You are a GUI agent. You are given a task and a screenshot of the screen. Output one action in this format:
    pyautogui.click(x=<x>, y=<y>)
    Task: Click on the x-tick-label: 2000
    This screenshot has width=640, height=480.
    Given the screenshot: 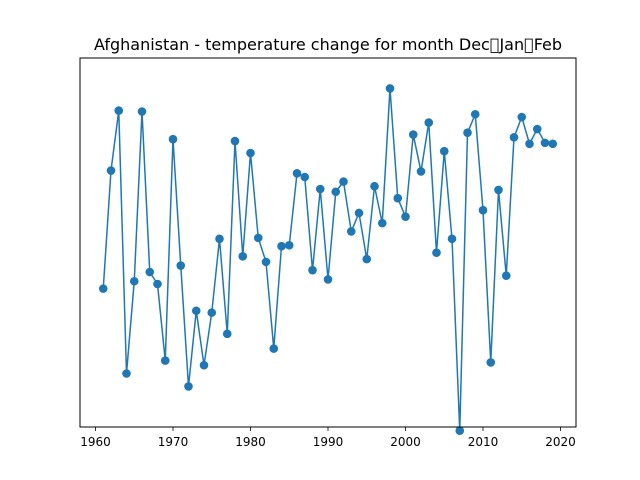 What is the action you would take?
    pyautogui.click(x=405, y=442)
    